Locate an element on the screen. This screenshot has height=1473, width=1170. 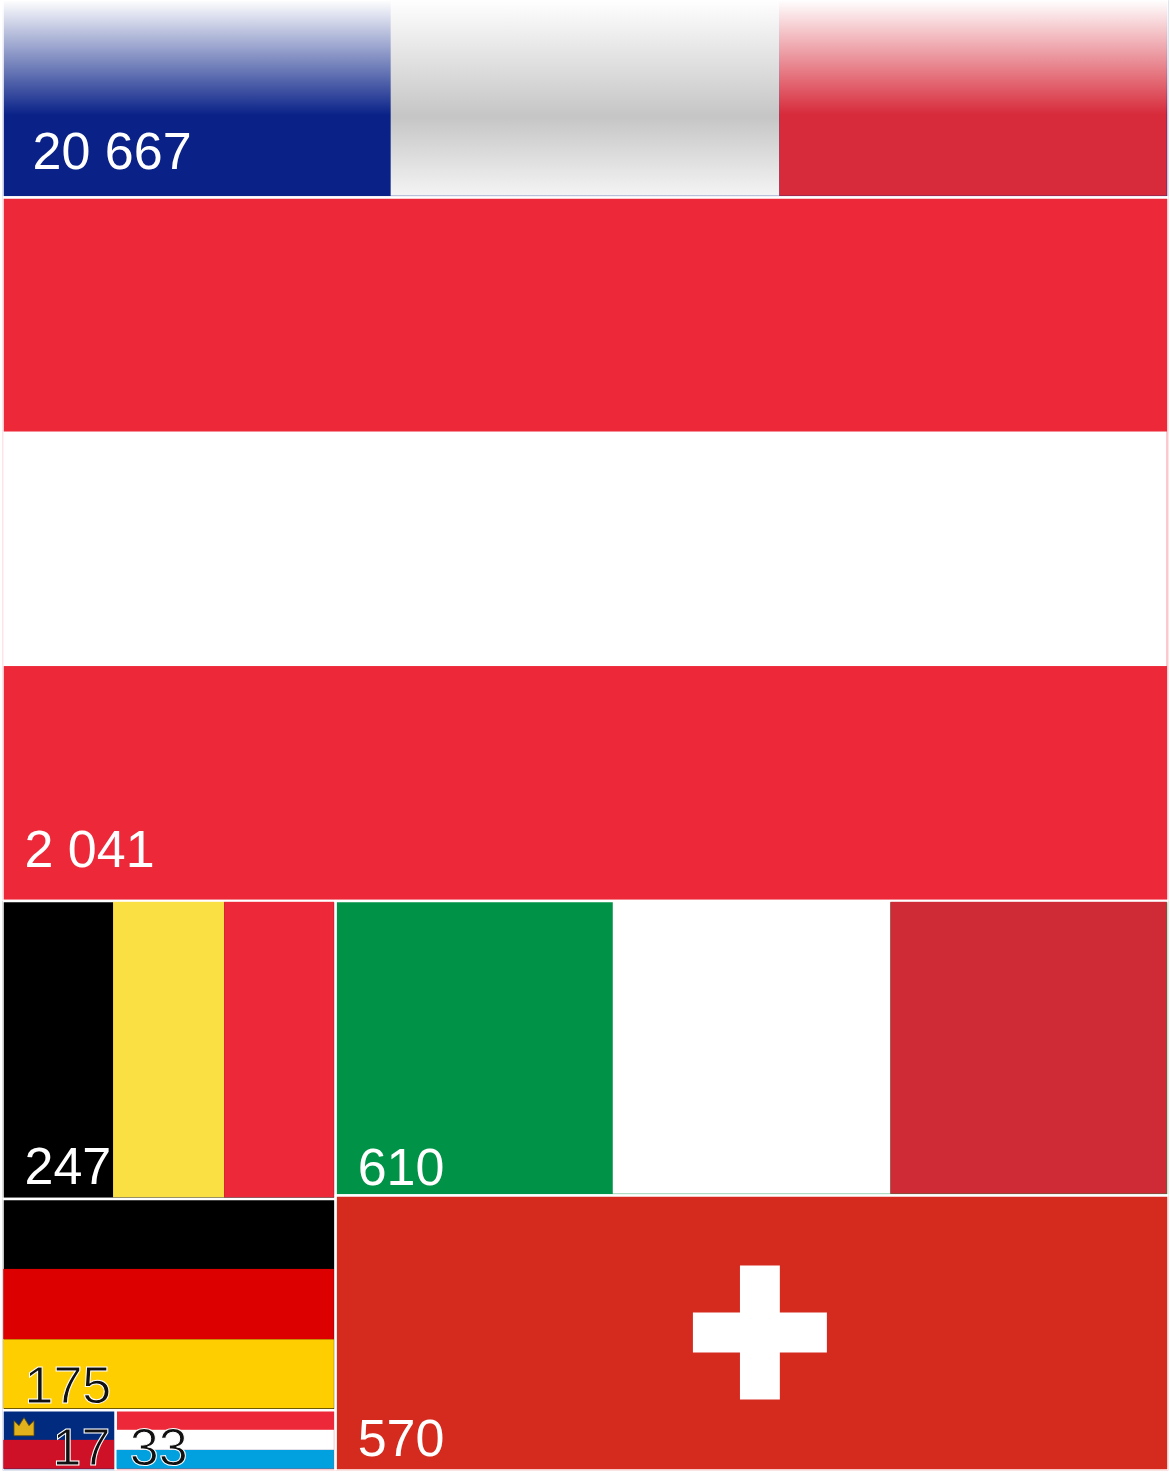
data-label: 570 is located at coordinates (401, 1437).